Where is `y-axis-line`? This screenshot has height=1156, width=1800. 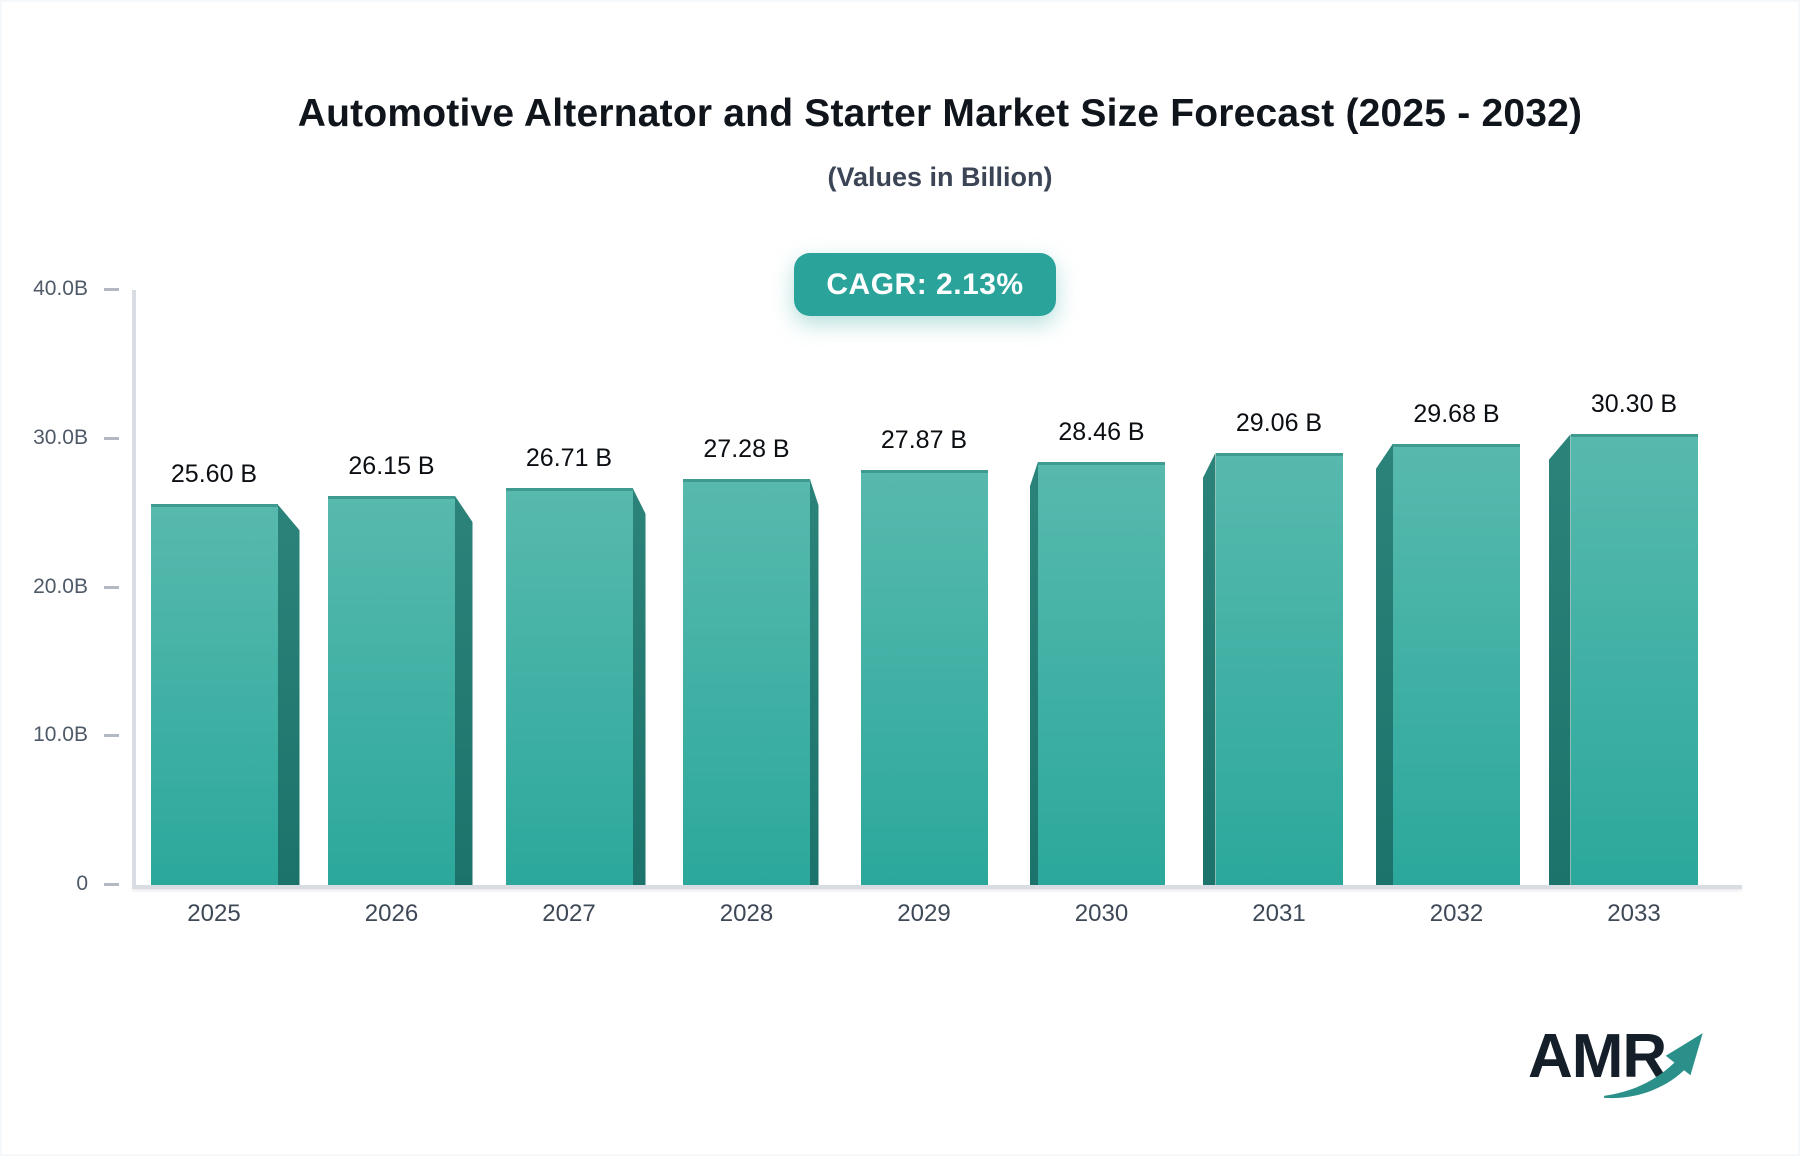 y-axis-line is located at coordinates (134, 589).